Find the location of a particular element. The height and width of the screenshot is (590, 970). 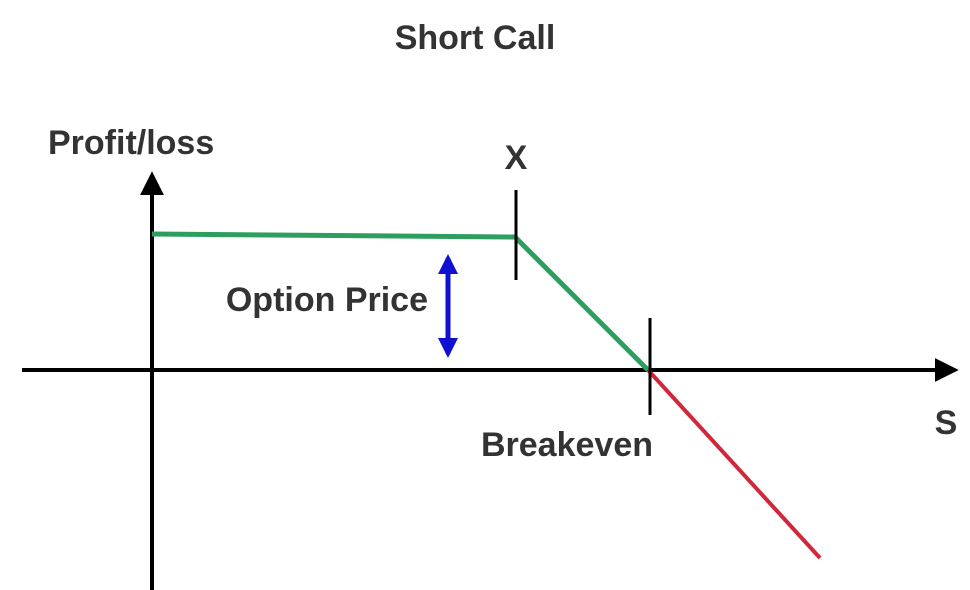

y-axis-label: Profit/loss is located at coordinates (131, 143).